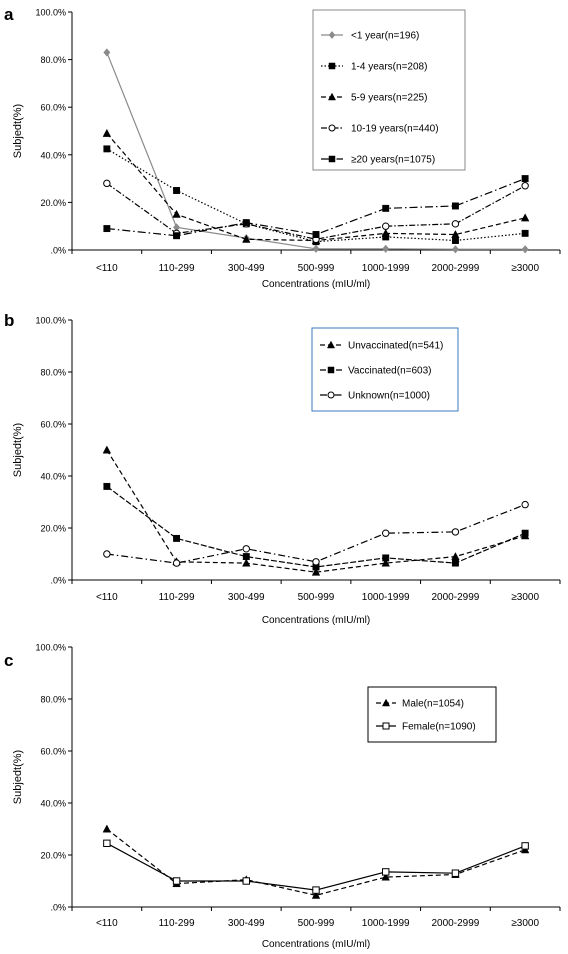 Image resolution: width=568 pixels, height=954 pixels. I want to click on legend-entry-label: 1-4 years(n=208), so click(389, 67).